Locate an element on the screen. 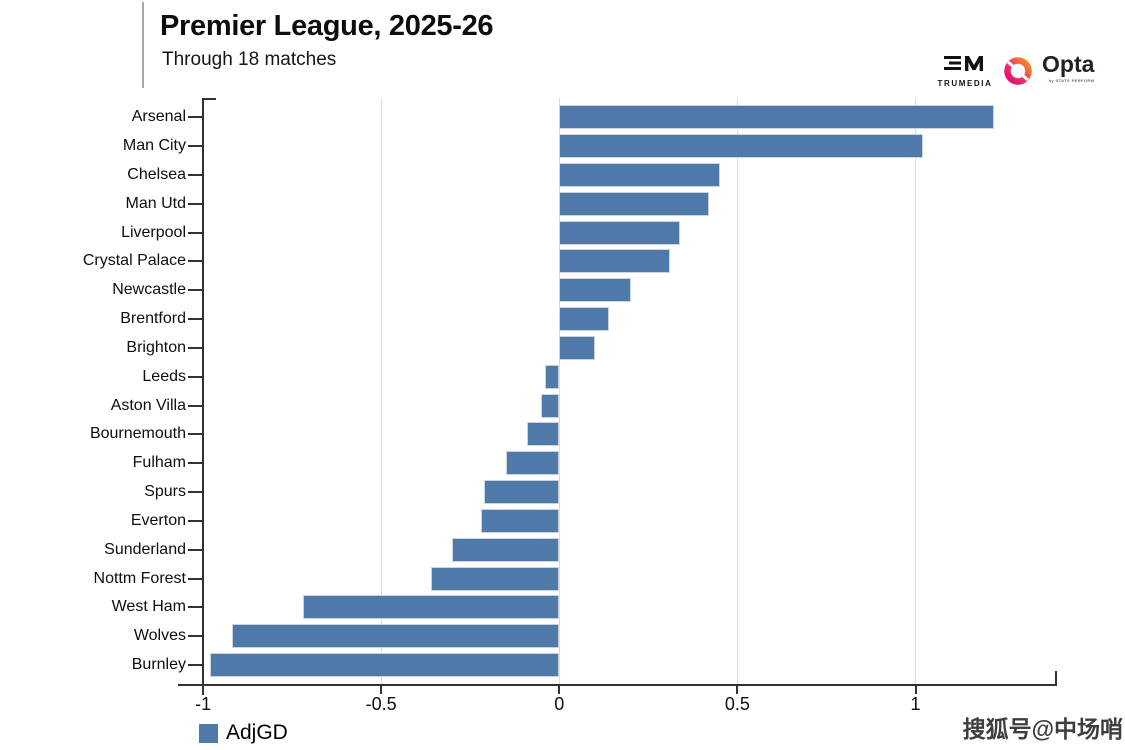  team-tick-man-utd is located at coordinates (195, 203).